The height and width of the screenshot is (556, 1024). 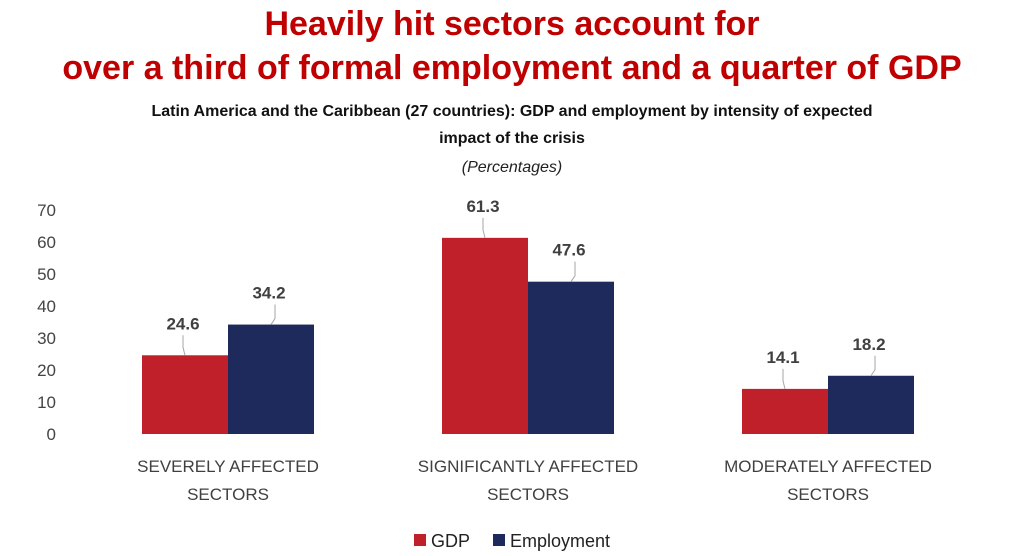 What do you see at coordinates (46, 242) in the screenshot?
I see `y-tick-label: 60` at bounding box center [46, 242].